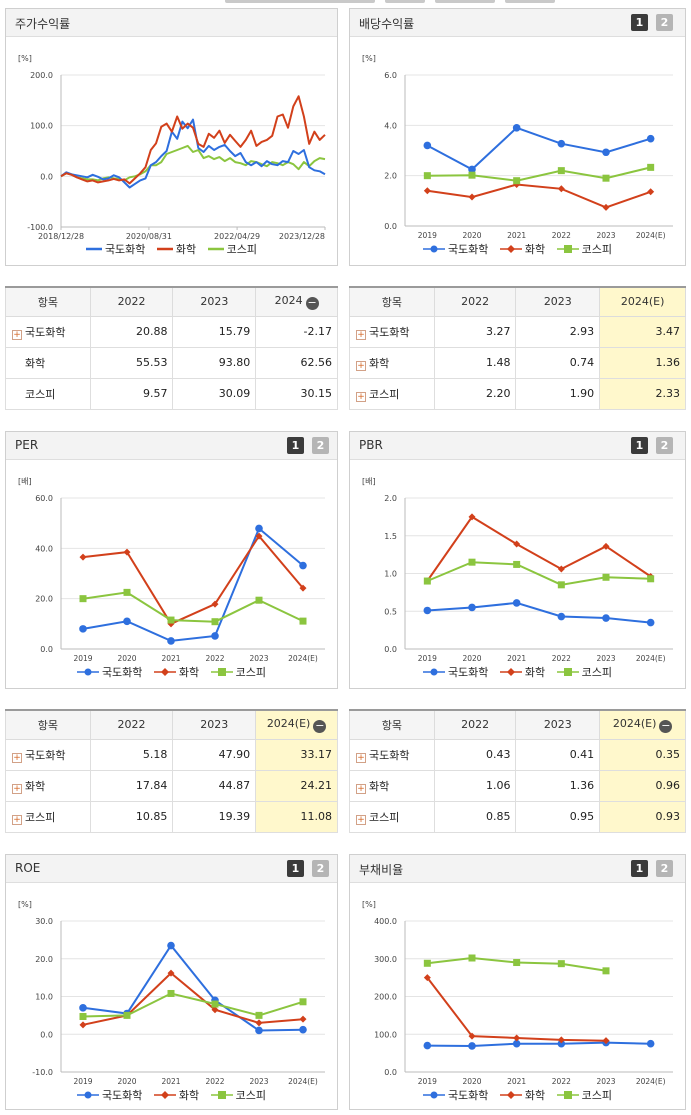 Image resolution: width=691 pixels, height=1115 pixels. I want to click on value-cell: 0.43, so click(475, 754).